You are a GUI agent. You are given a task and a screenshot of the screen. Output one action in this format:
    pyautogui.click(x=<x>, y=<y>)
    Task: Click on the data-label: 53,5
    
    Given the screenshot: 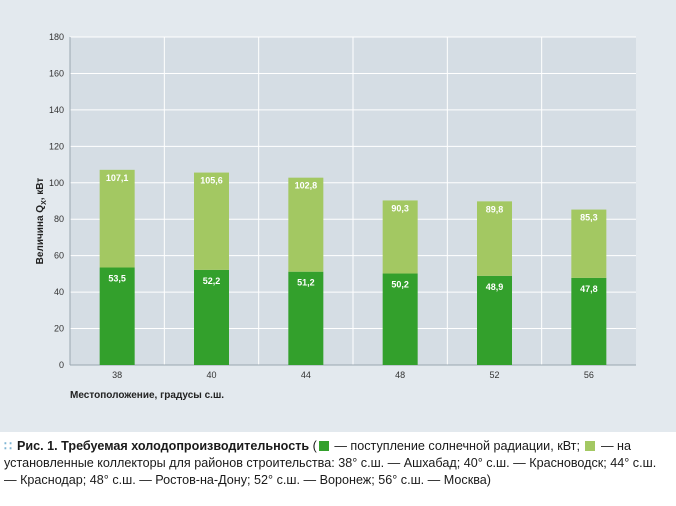 What is the action you would take?
    pyautogui.click(x=117, y=279)
    